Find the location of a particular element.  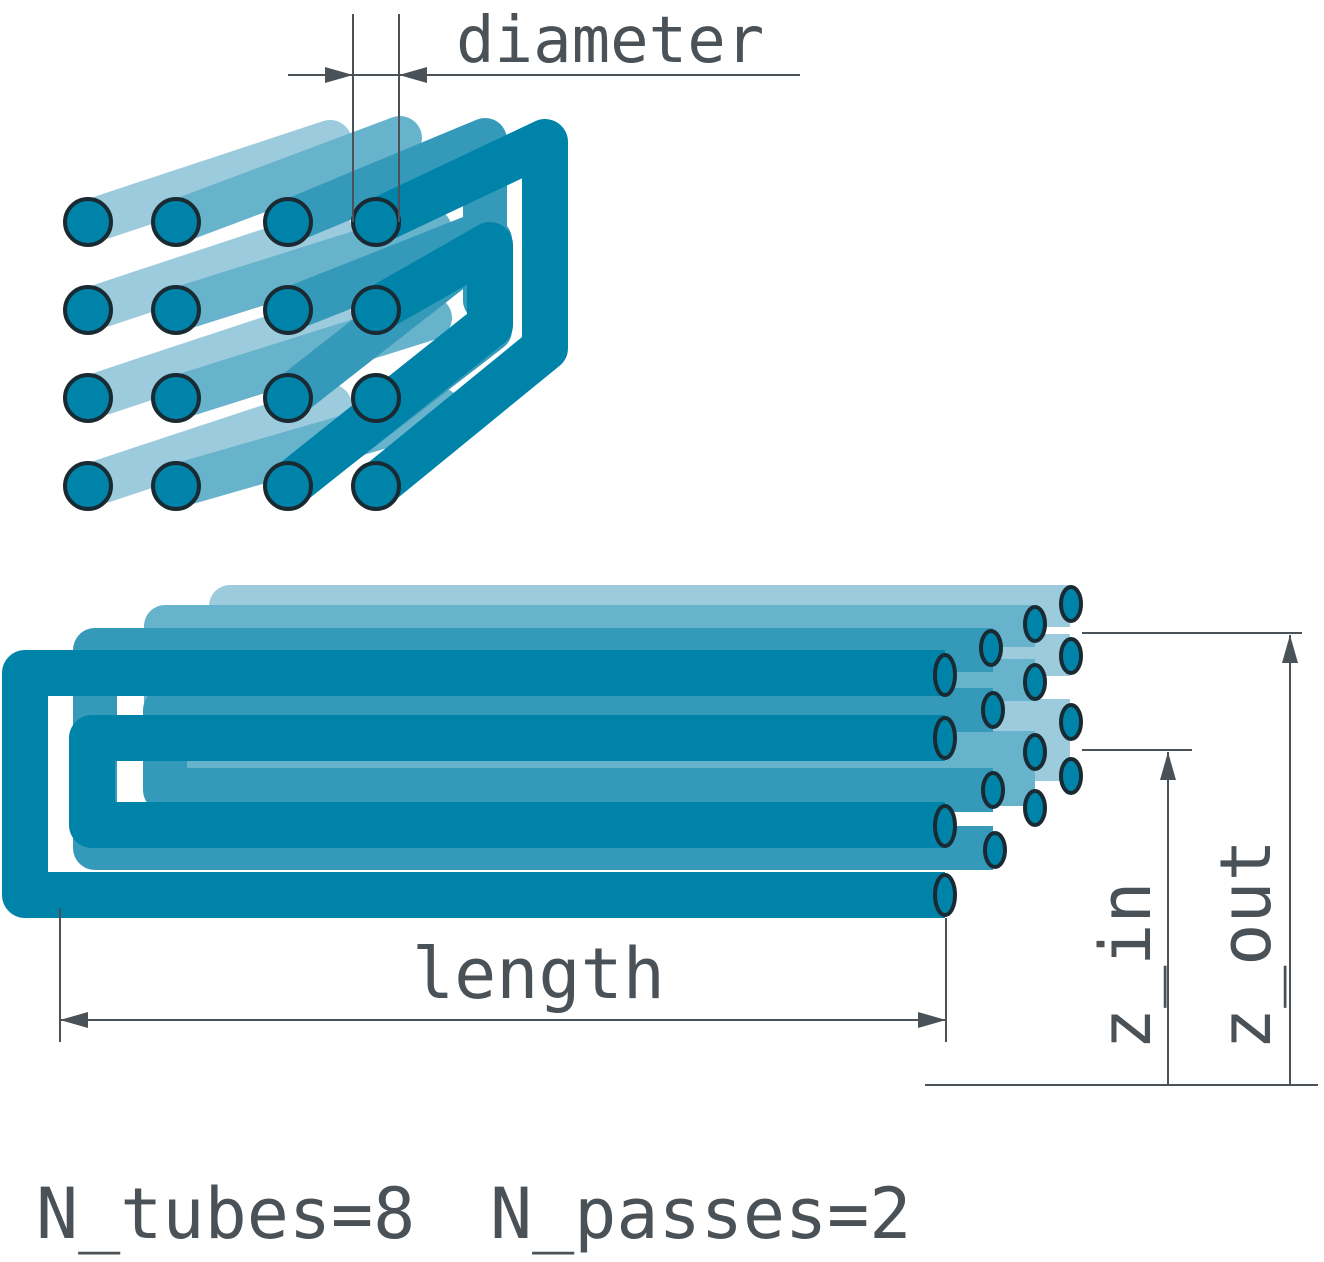

end-view is located at coordinates (315, 313).